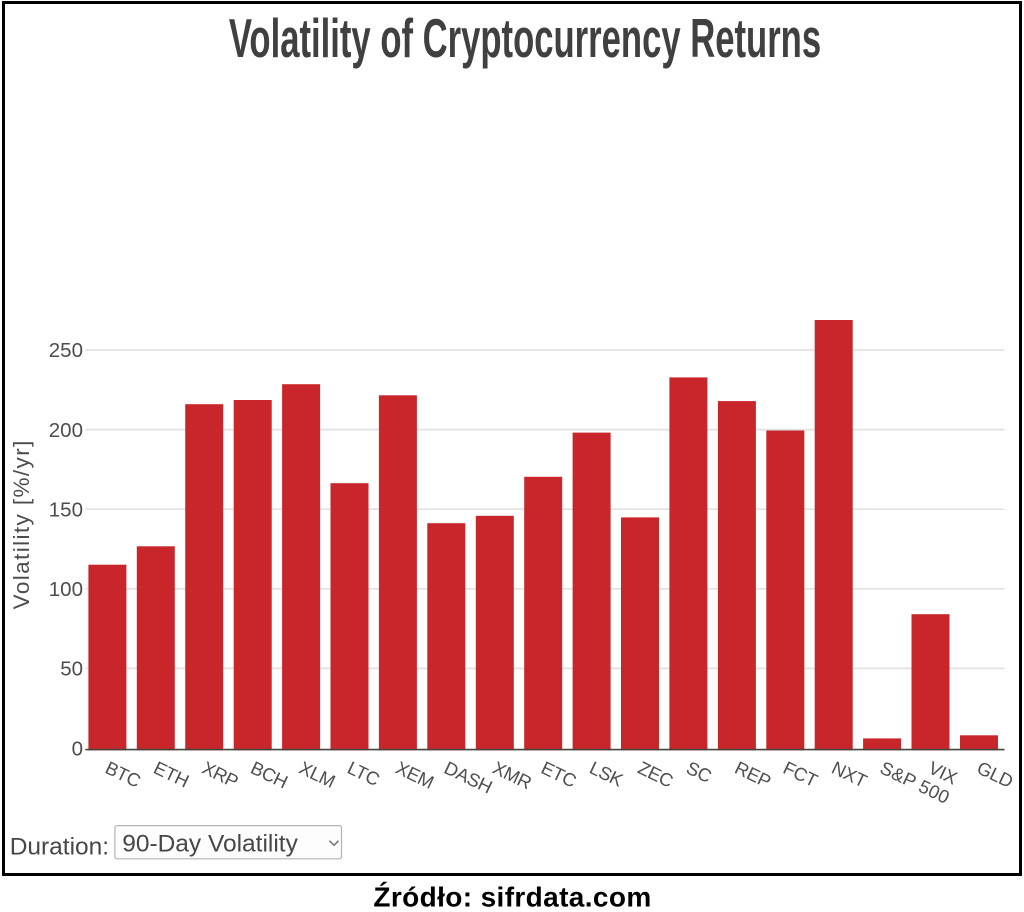 This screenshot has width=1024, height=912. Describe the element at coordinates (525, 38) in the screenshot. I see `svg-text:Volatility of Cryptocurrency R: Volatility of Cryptocurrency Returns` at that location.